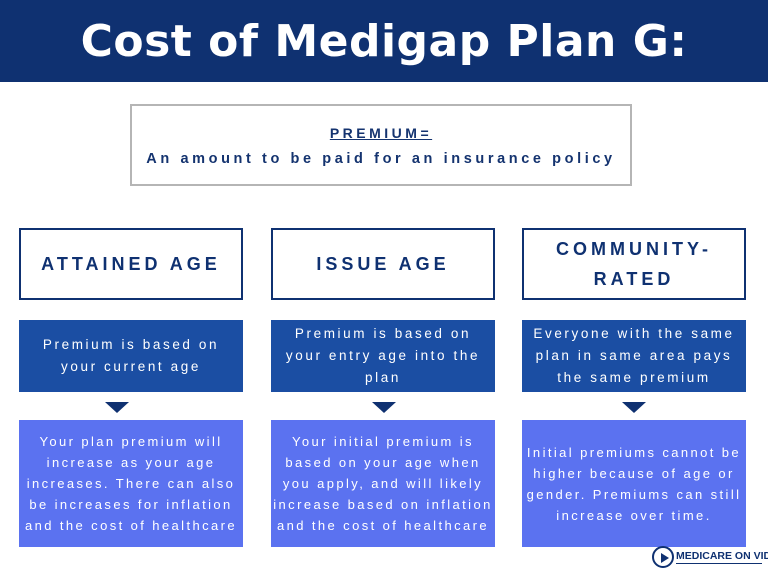  What do you see at coordinates (634, 264) in the screenshot?
I see `column-title-community-rated: COMMUNITY-RATED` at bounding box center [634, 264].